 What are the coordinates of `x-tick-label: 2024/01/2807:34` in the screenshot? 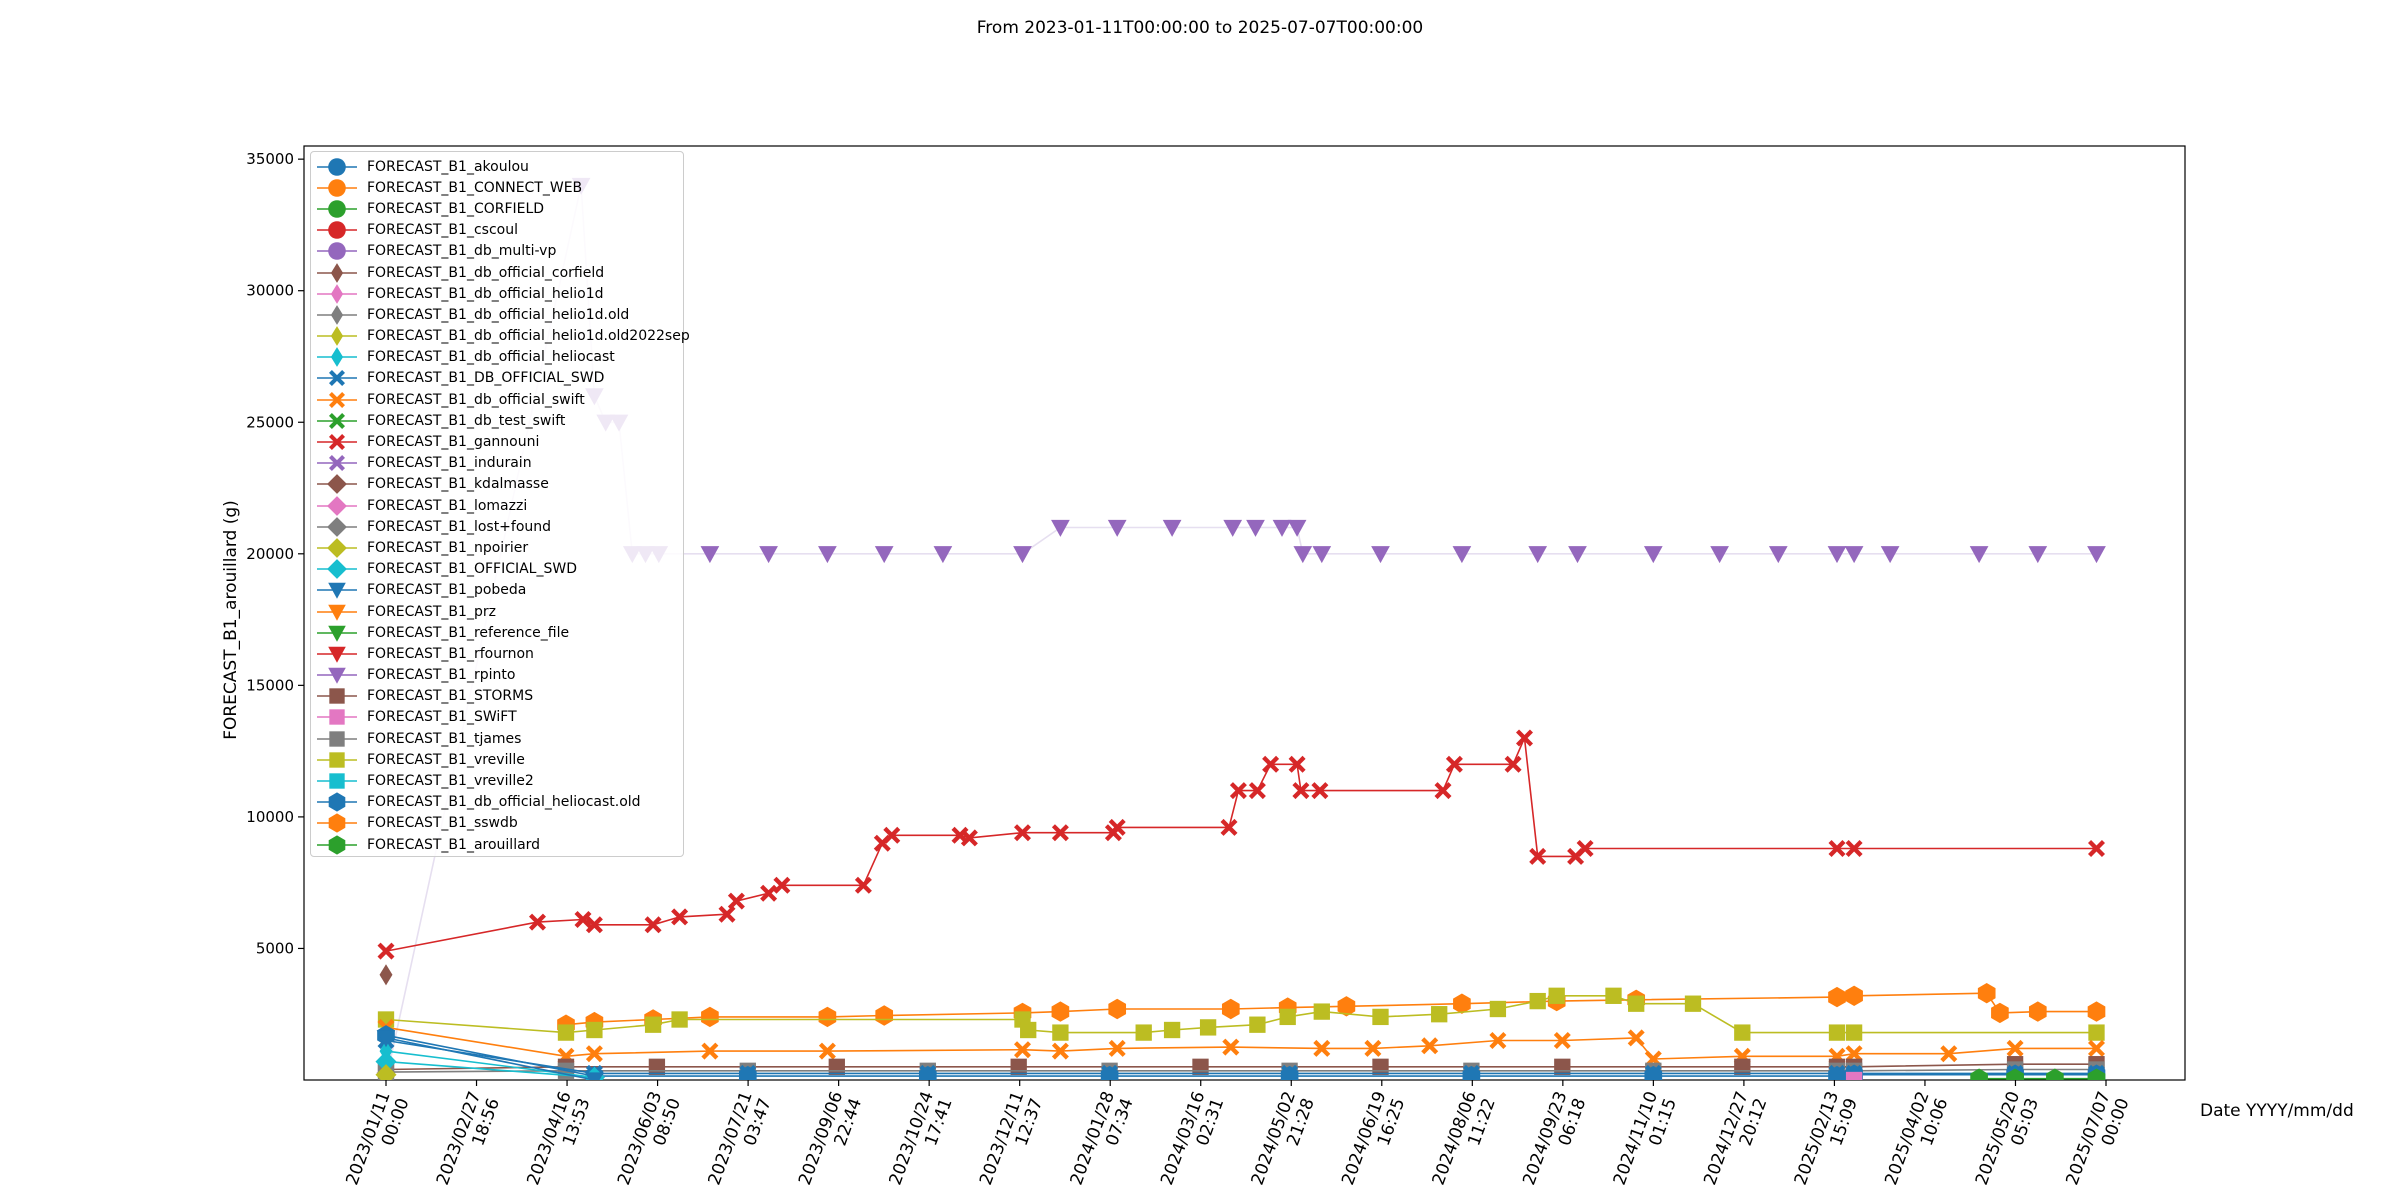 It's located at (1102, 1142).